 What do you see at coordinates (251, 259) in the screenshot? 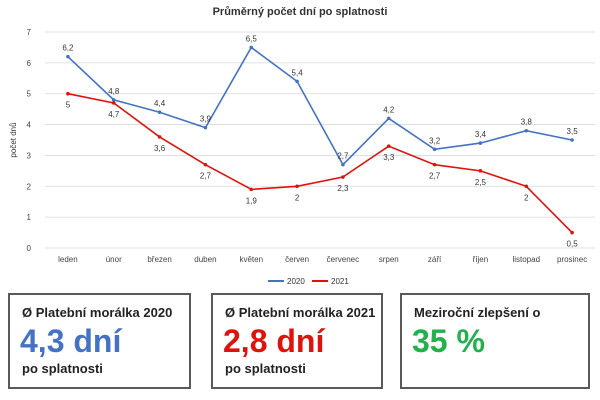
I see `x-tick-label: květen` at bounding box center [251, 259].